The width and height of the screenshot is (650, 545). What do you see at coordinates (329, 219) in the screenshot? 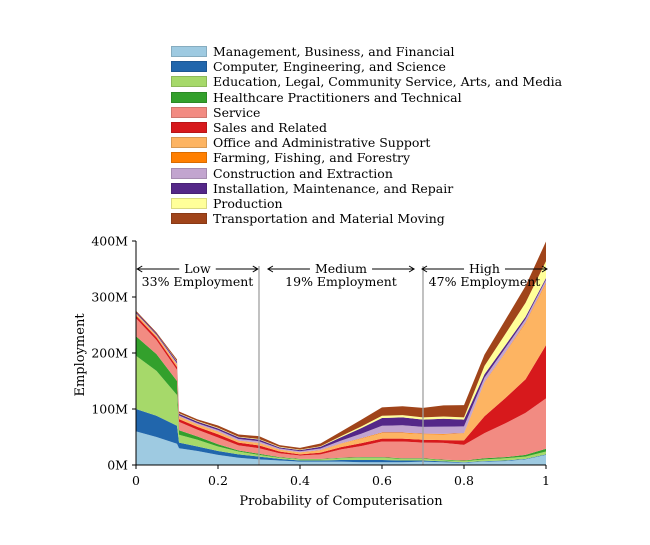
I see `legend-label: Transportation and Material Moving` at bounding box center [329, 219].